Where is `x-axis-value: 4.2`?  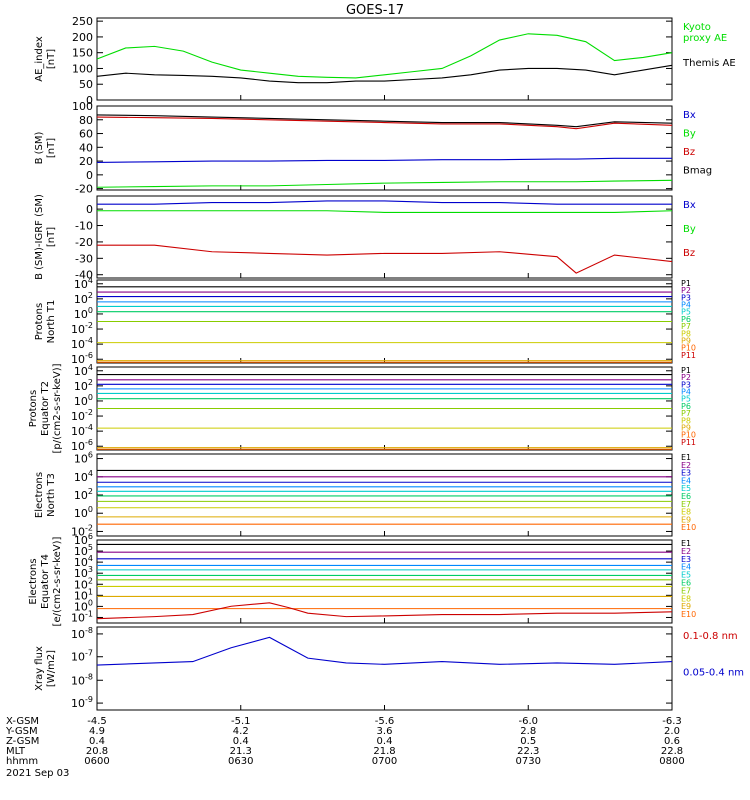
x-axis-value: 4.2 is located at coordinates (241, 731).